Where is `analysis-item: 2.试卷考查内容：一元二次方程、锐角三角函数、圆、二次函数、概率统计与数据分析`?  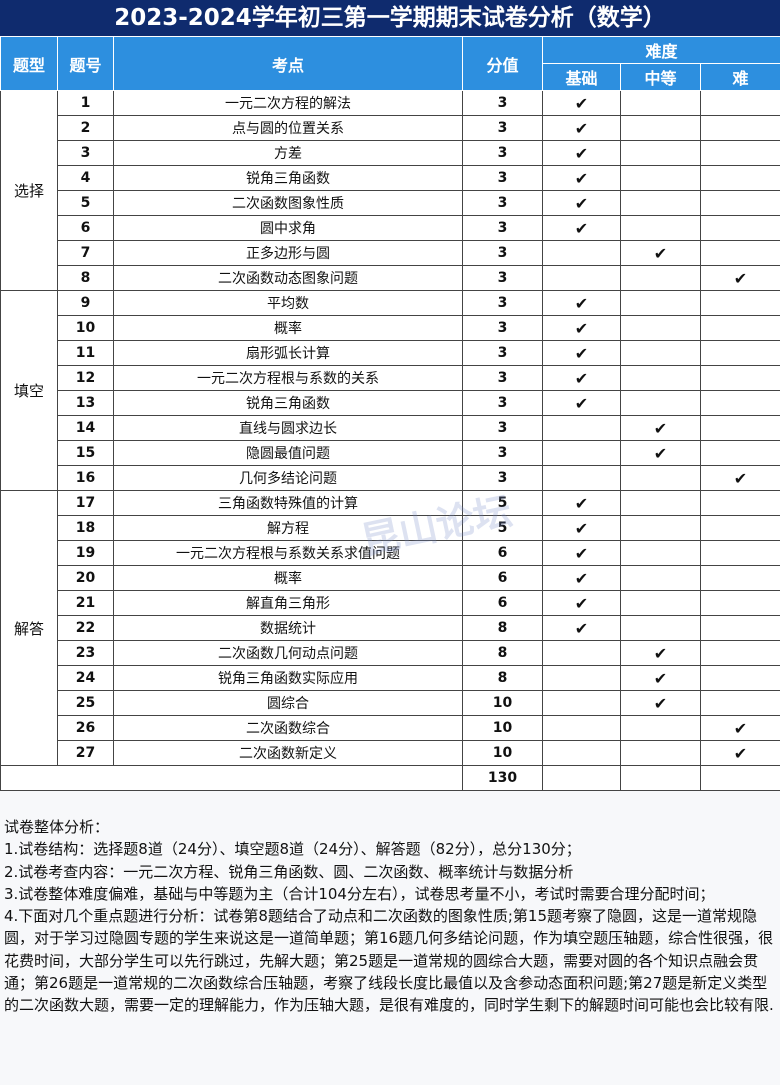 analysis-item: 2.试卷考查内容：一元二次方程、锐角三角函数、圆、二次函数、概率统计与数据分析 is located at coordinates (289, 871).